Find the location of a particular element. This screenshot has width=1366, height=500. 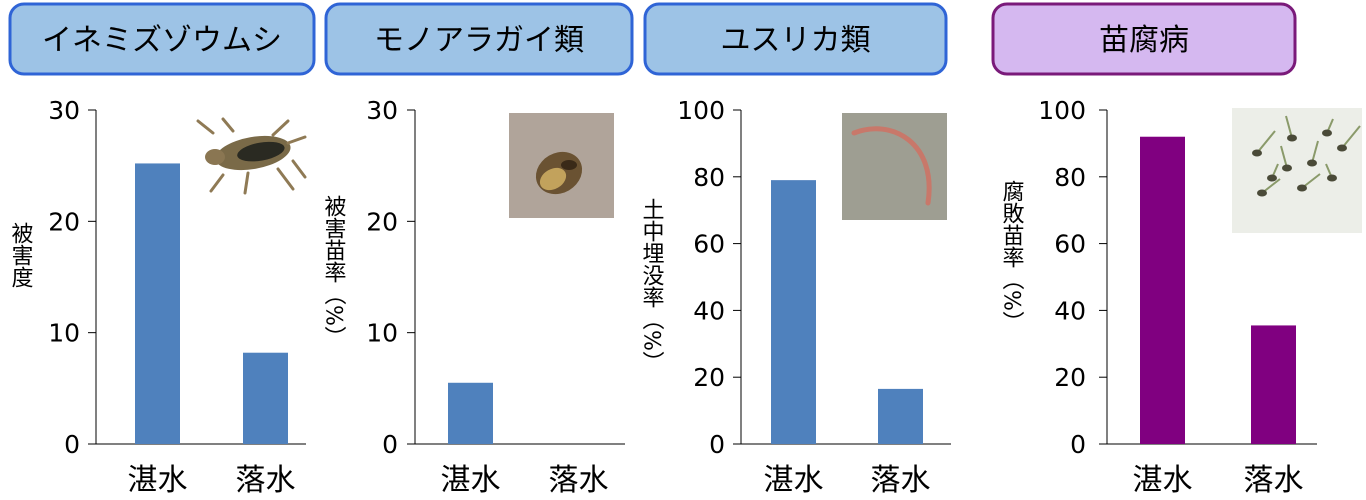

chart-title: ユスリカ類 is located at coordinates (796, 40).